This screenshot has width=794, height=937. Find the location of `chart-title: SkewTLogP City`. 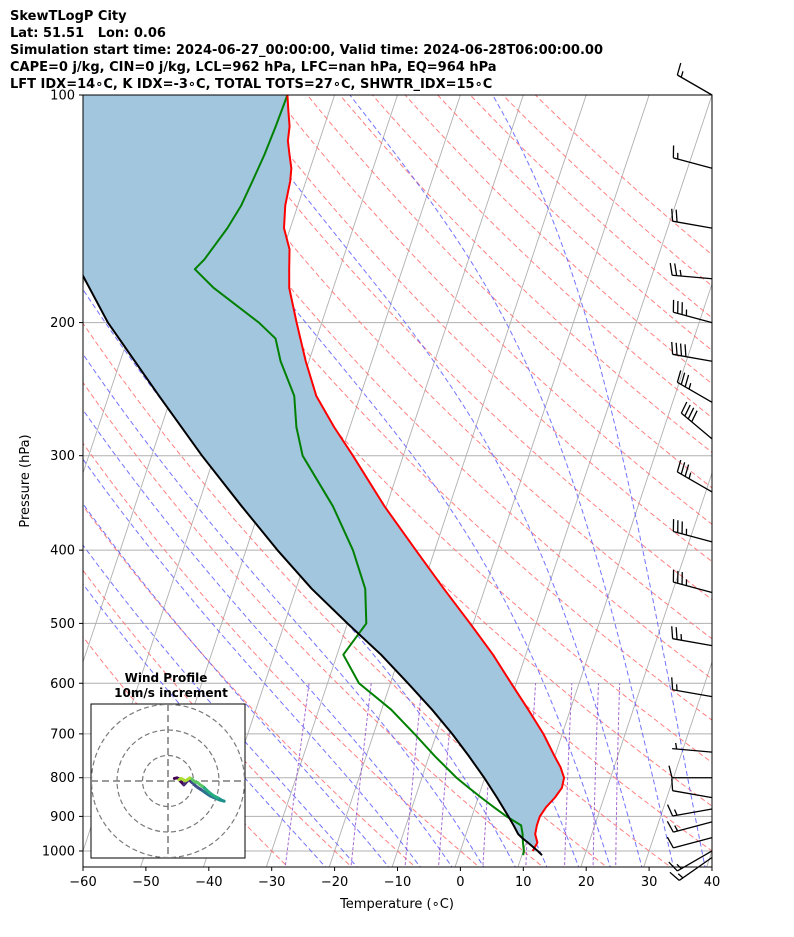

chart-title: SkewTLogP City is located at coordinates (68, 16).